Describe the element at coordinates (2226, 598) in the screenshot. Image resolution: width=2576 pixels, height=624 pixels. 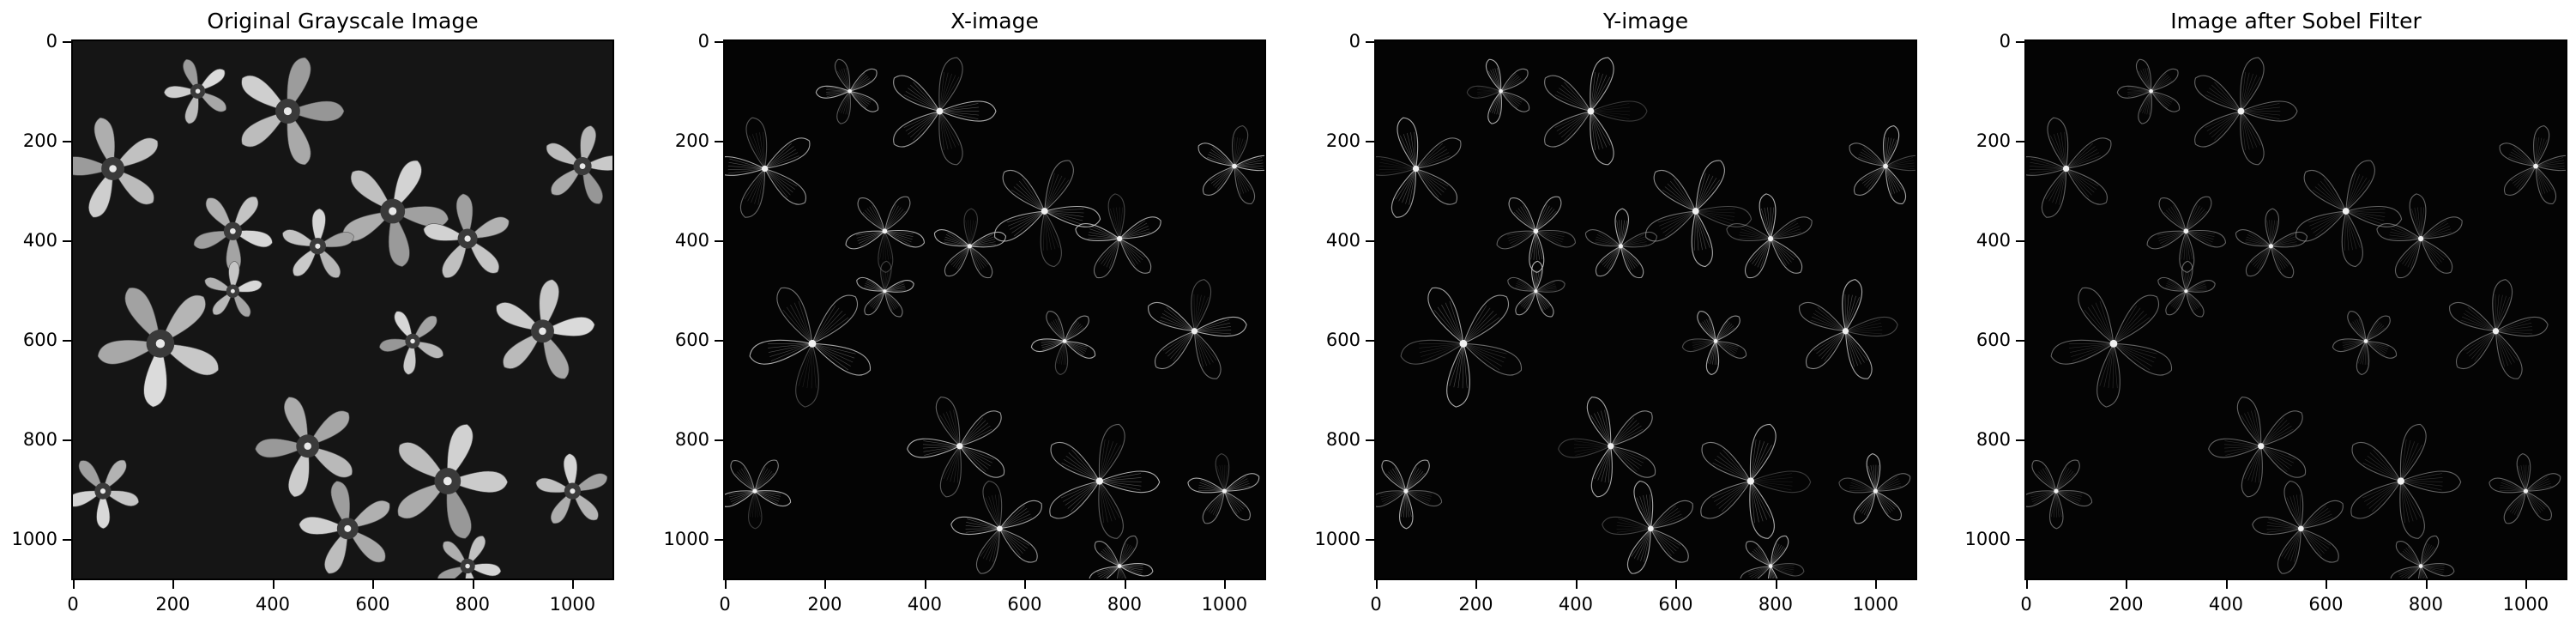
I see `x-tick: 400` at that location.